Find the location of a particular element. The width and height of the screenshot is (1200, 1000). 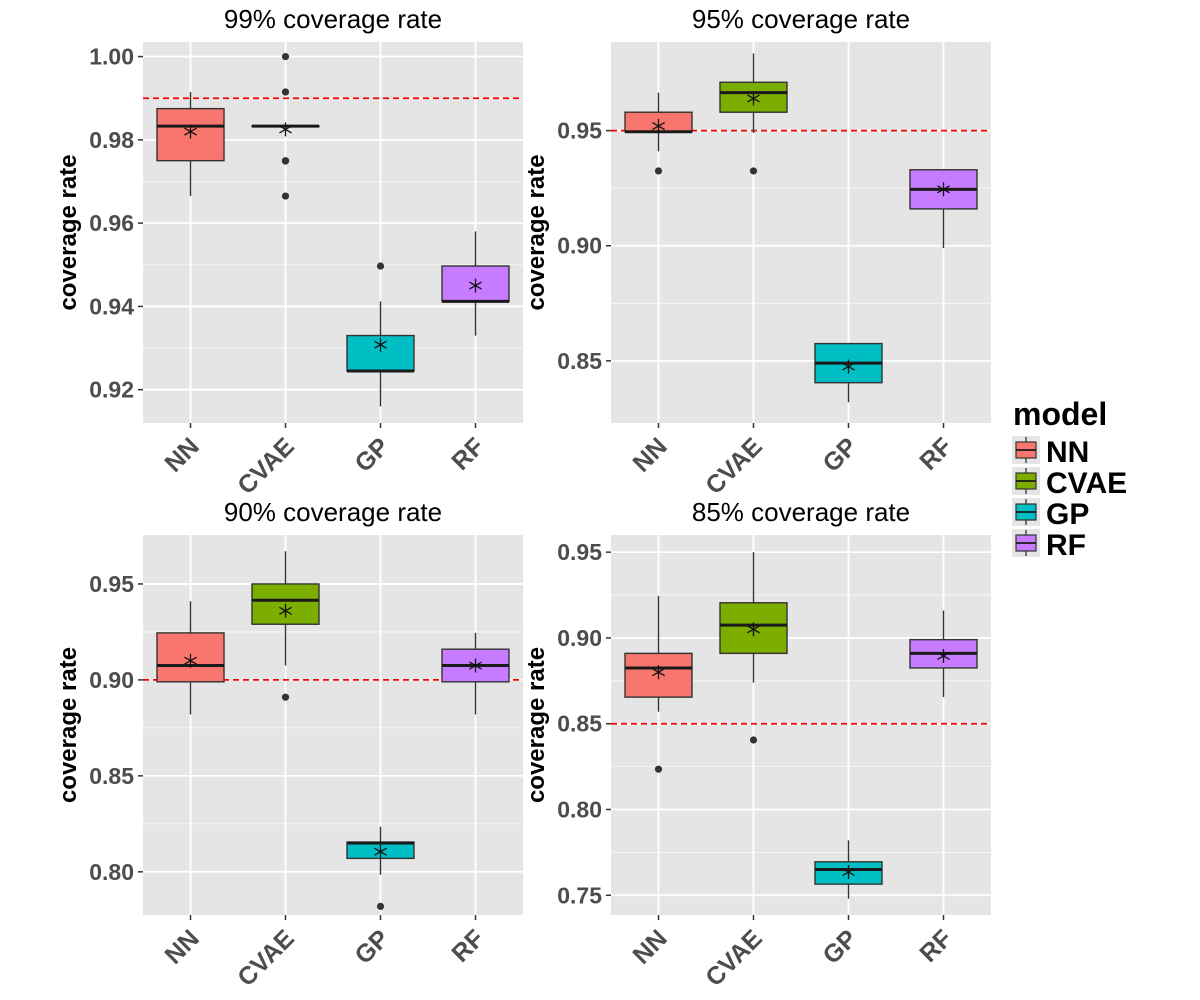

legend-title: model is located at coordinates (1060, 414).